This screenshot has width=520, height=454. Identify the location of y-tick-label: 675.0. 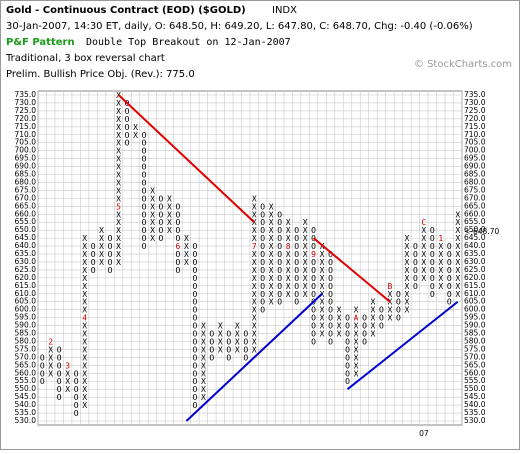
(26, 189).